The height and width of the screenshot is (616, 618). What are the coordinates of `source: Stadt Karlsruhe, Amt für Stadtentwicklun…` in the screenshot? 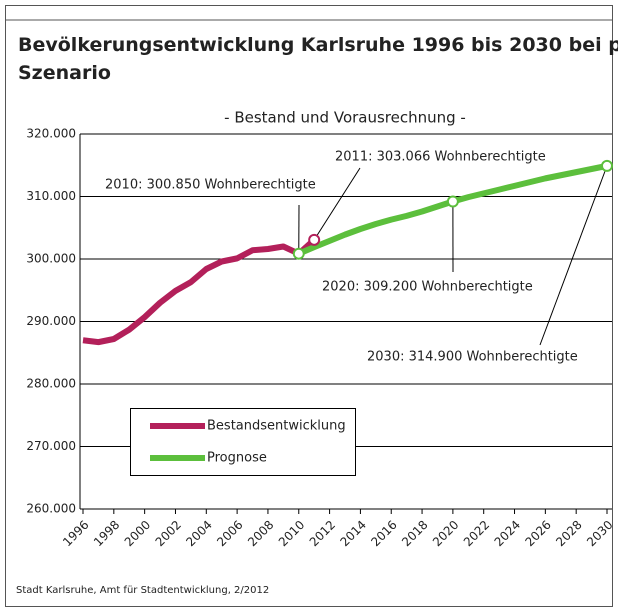 It's located at (142, 590).